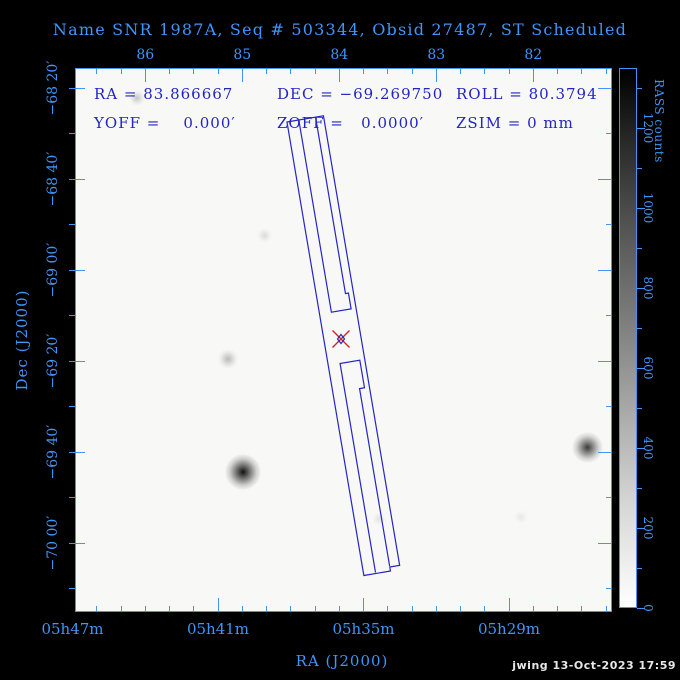 This screenshot has width=680, height=680. What do you see at coordinates (165, 123) in the screenshot?
I see `info-yoff: YOFF = 0.000′` at bounding box center [165, 123].